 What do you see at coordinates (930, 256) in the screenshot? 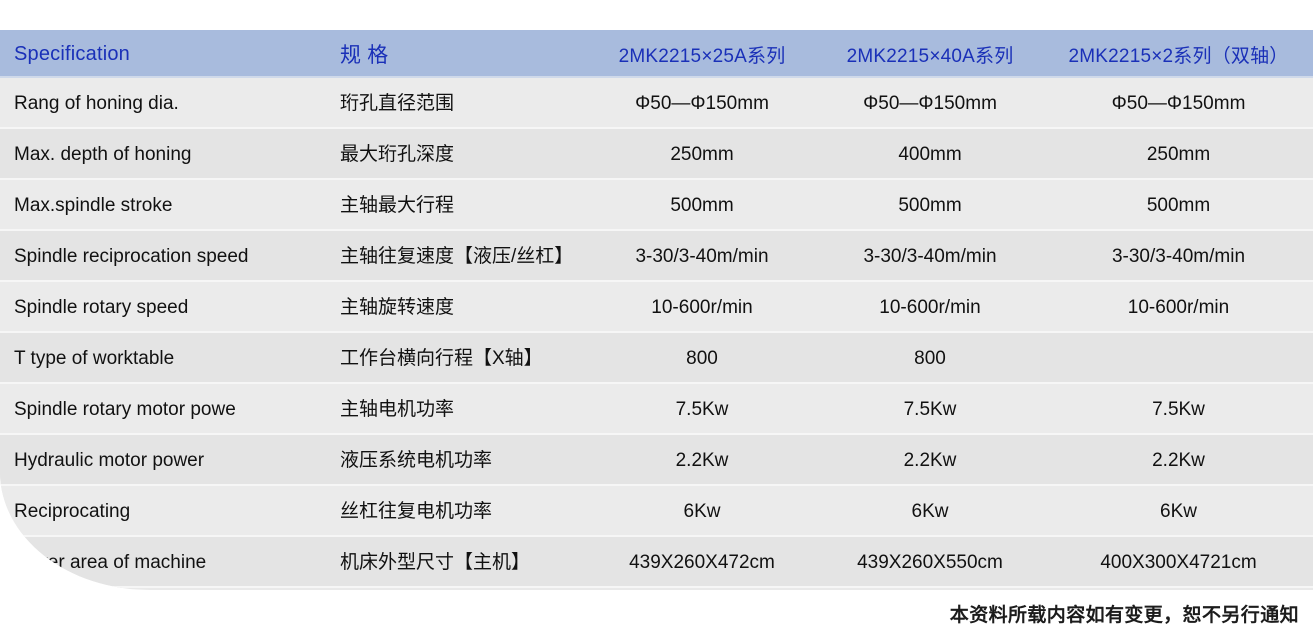
I see `row-value-model-2: 3-30/3-40m/min` at bounding box center [930, 256].